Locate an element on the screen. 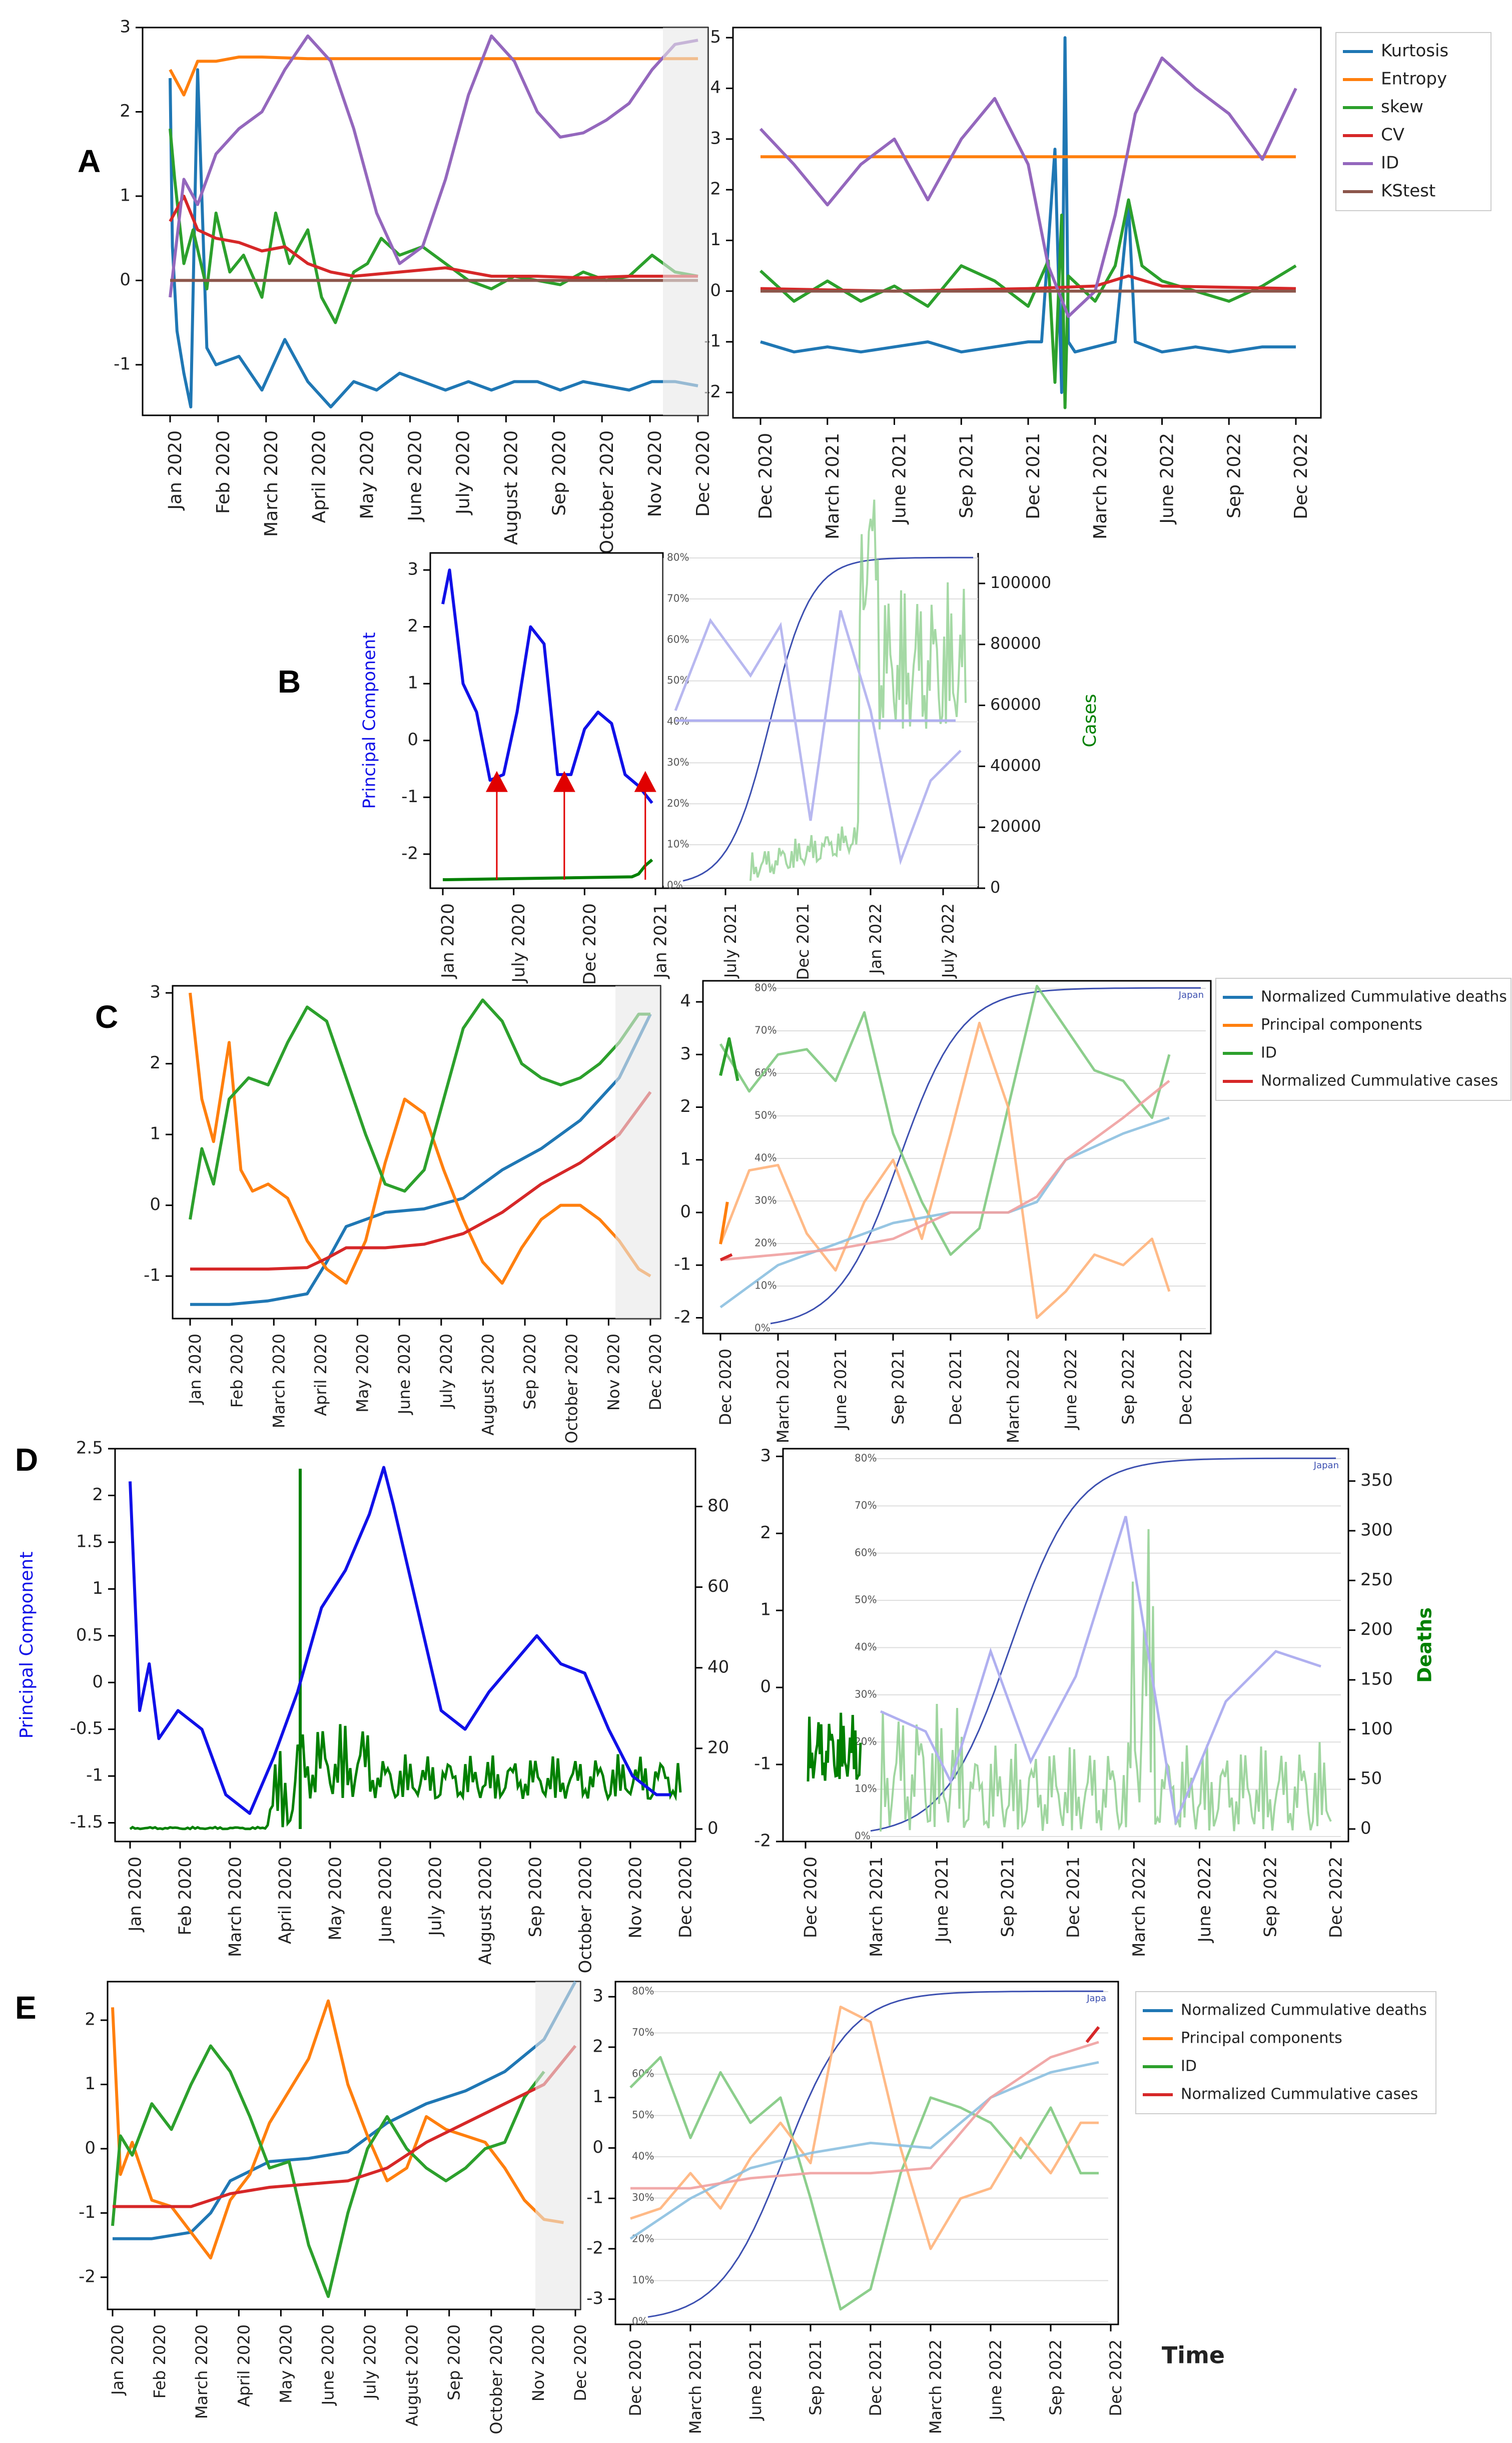 This screenshot has width=1512, height=2443. c1-xtick-label: June 2020 is located at coordinates (404, 1374).